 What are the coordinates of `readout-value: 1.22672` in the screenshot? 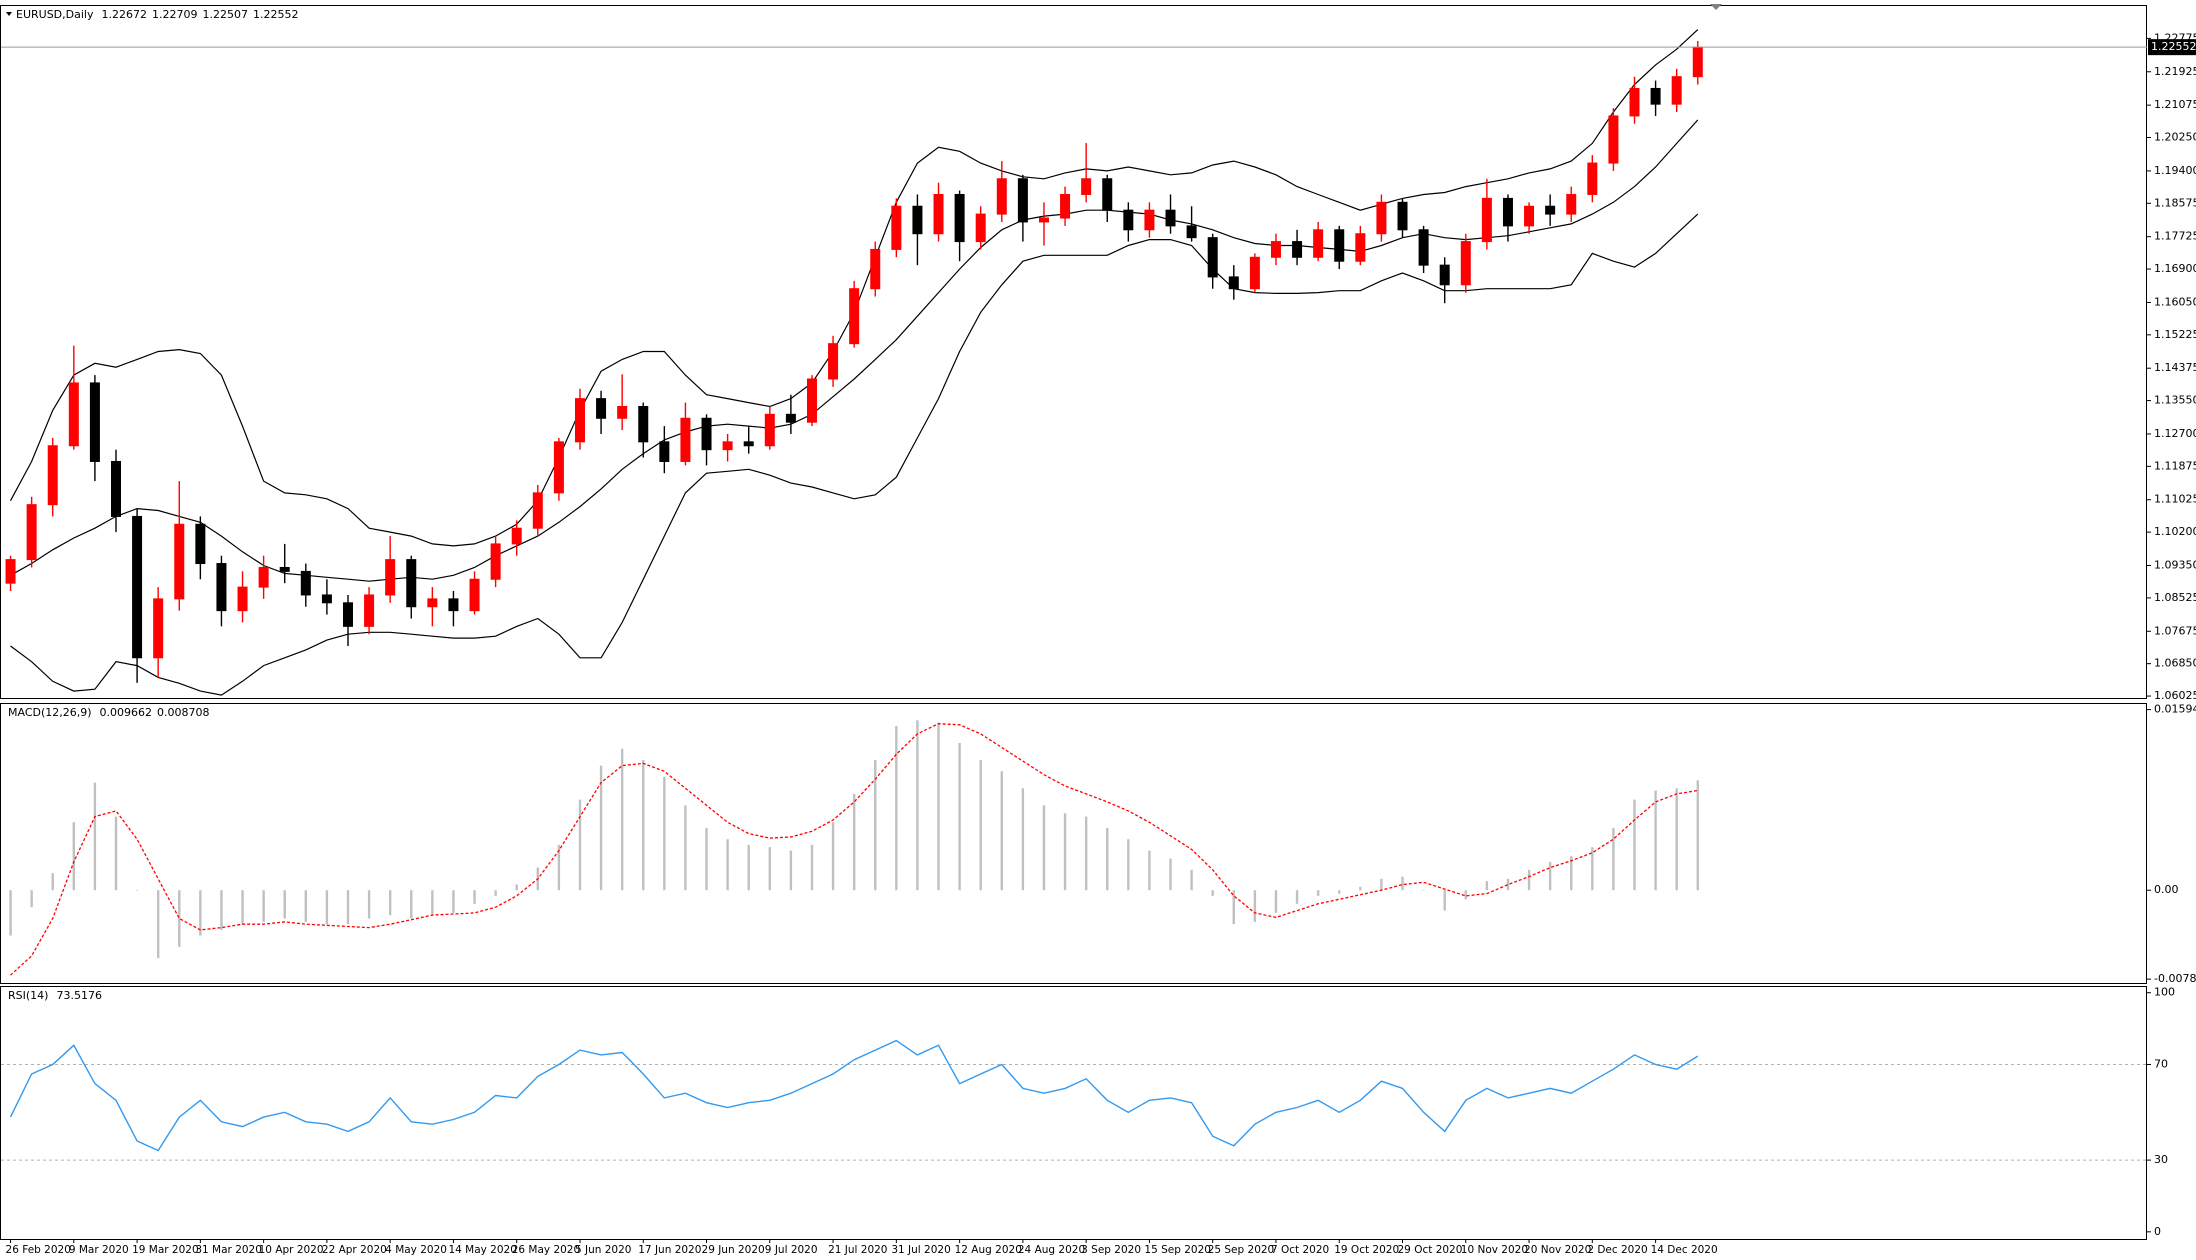 It's located at (124, 14).